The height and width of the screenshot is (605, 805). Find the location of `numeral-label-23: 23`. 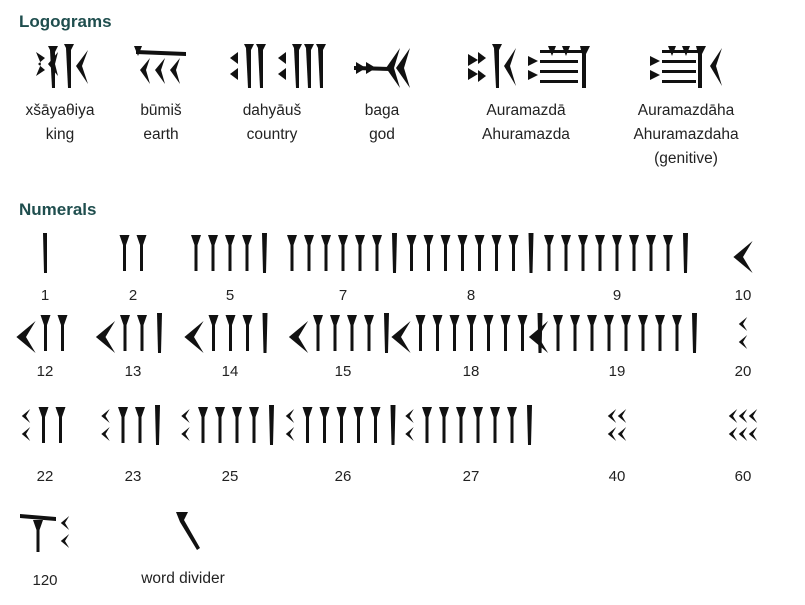

numeral-label-23: 23 is located at coordinates (133, 476).